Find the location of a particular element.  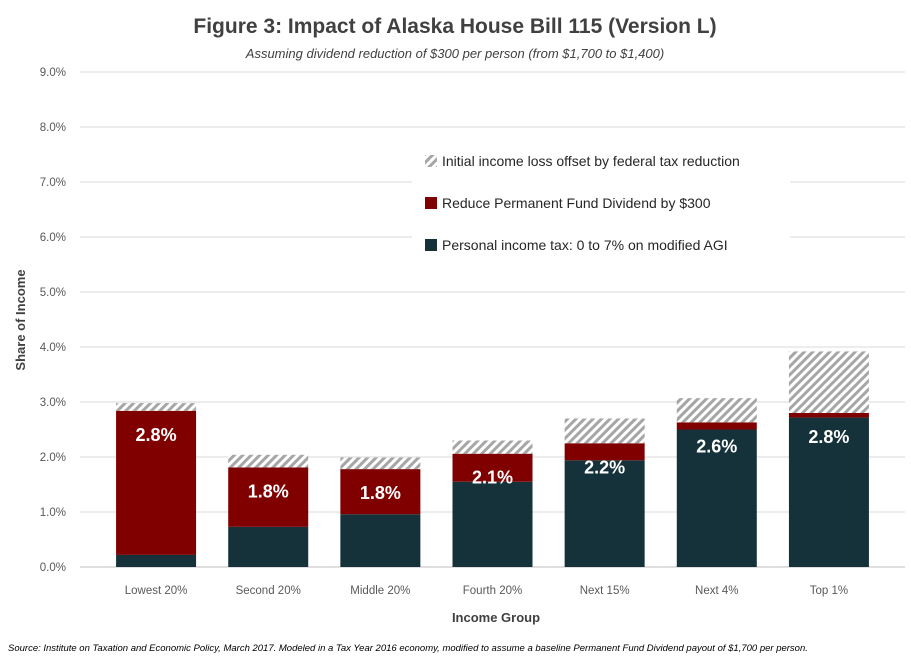

x-tick-label: Top 1% is located at coordinates (829, 591).